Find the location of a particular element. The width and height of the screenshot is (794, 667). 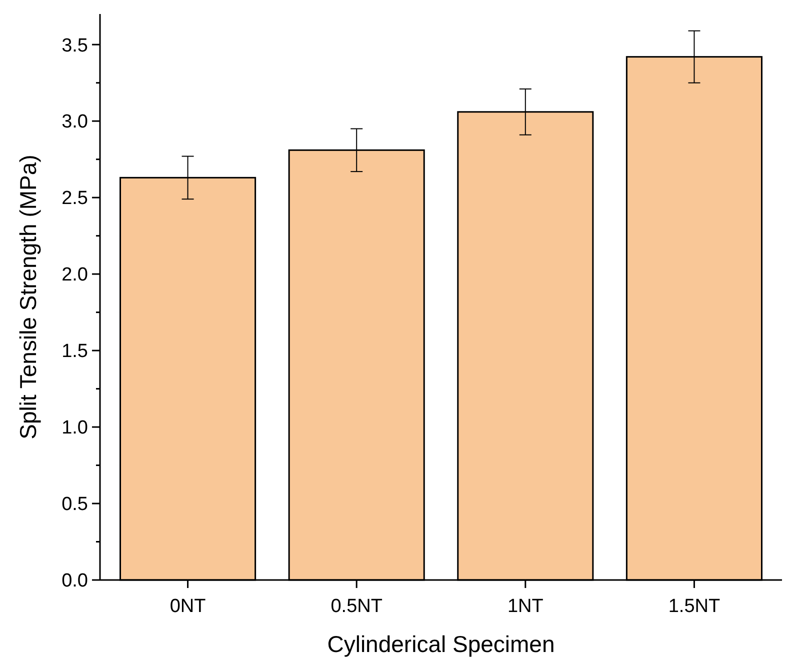

y-axis-title: Split Tensile Strength (MPa) is located at coordinates (28, 297).